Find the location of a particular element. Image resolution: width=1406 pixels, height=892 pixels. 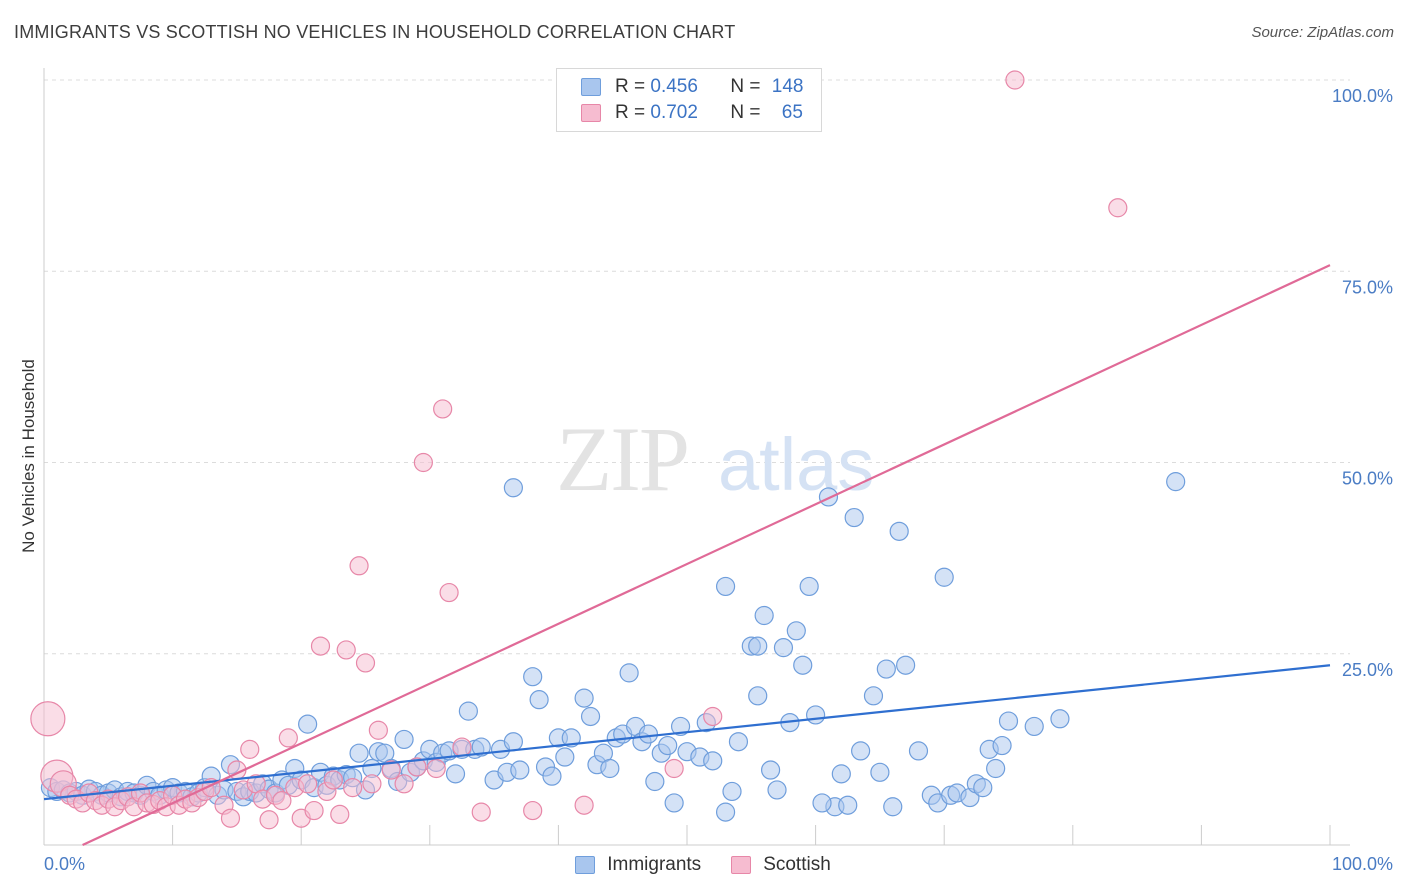

legend-item-scottish: Scottish is located at coordinates (781, 865).